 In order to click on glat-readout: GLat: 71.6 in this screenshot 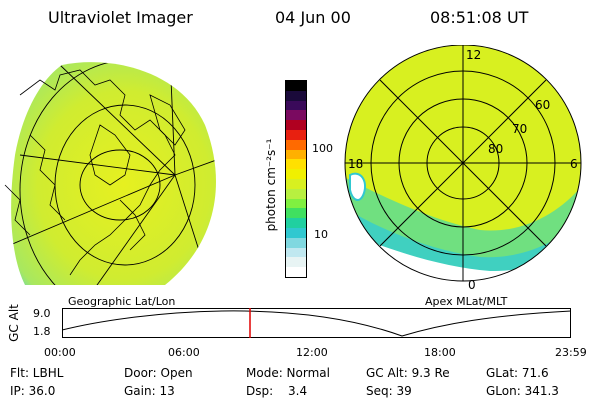, I will do `click(517, 373)`.